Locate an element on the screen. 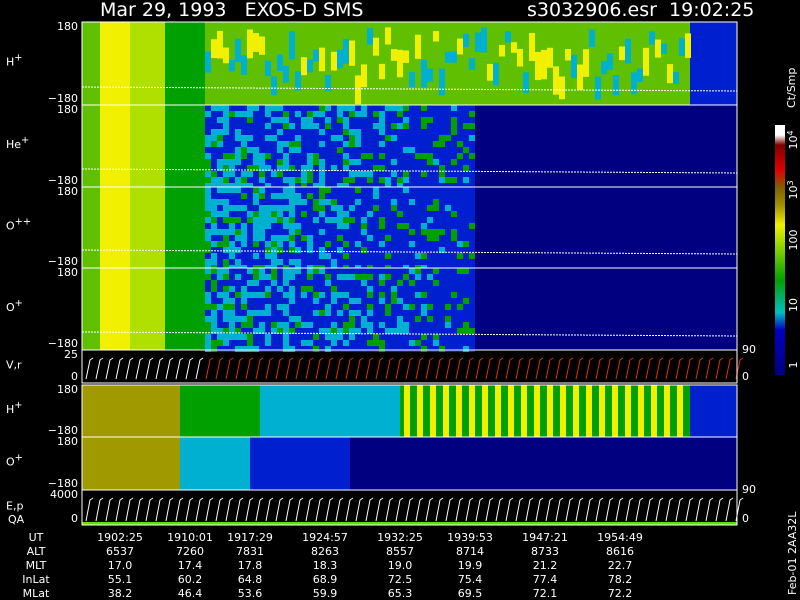 This screenshot has width=800, height=600. colorbar-label: 103 is located at coordinates (793, 189).